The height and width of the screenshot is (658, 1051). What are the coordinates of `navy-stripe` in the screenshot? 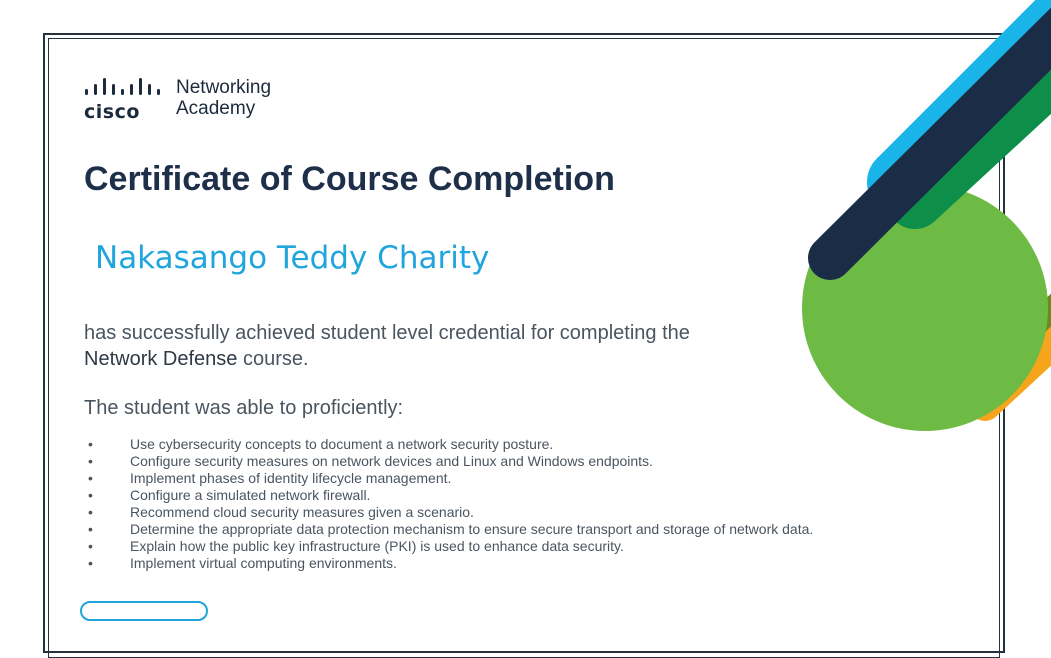 It's located at (929, 143).